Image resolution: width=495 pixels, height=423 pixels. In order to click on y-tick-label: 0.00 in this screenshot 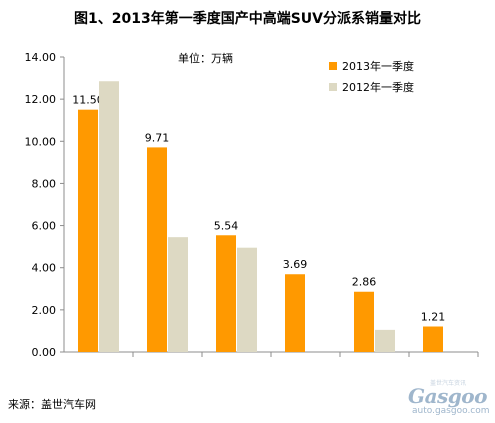, I will do `click(44, 352)`.